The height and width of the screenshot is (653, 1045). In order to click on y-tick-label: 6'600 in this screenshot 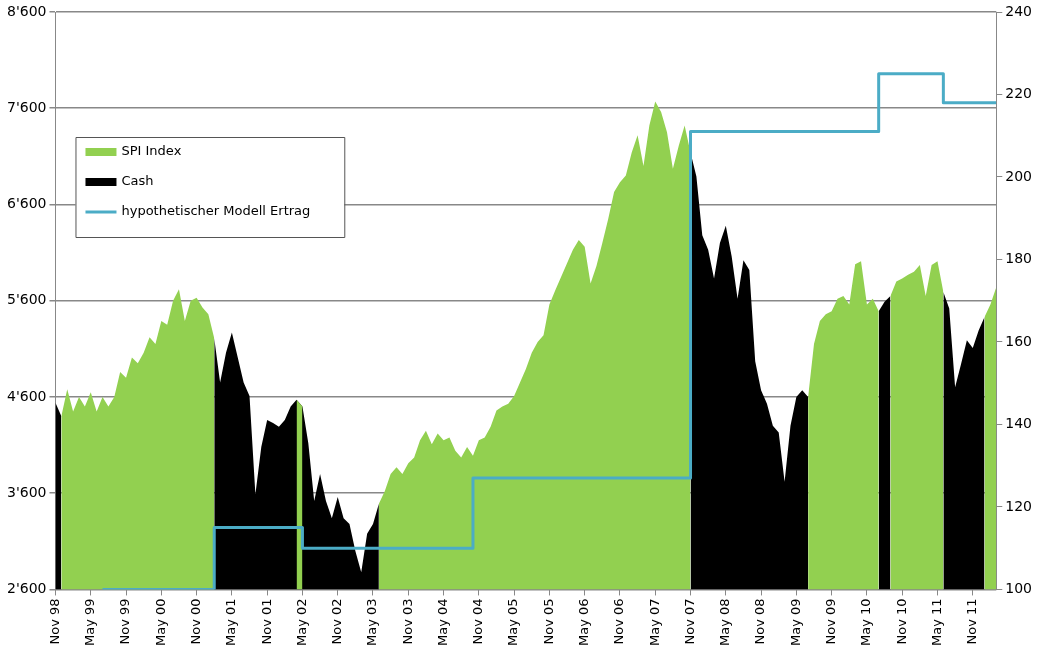, I will do `click(26, 203)`.